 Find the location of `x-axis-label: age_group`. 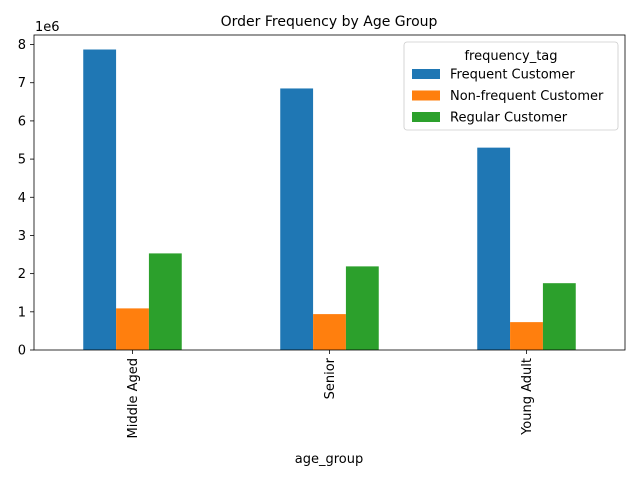

x-axis-label: age_group is located at coordinates (329, 459).